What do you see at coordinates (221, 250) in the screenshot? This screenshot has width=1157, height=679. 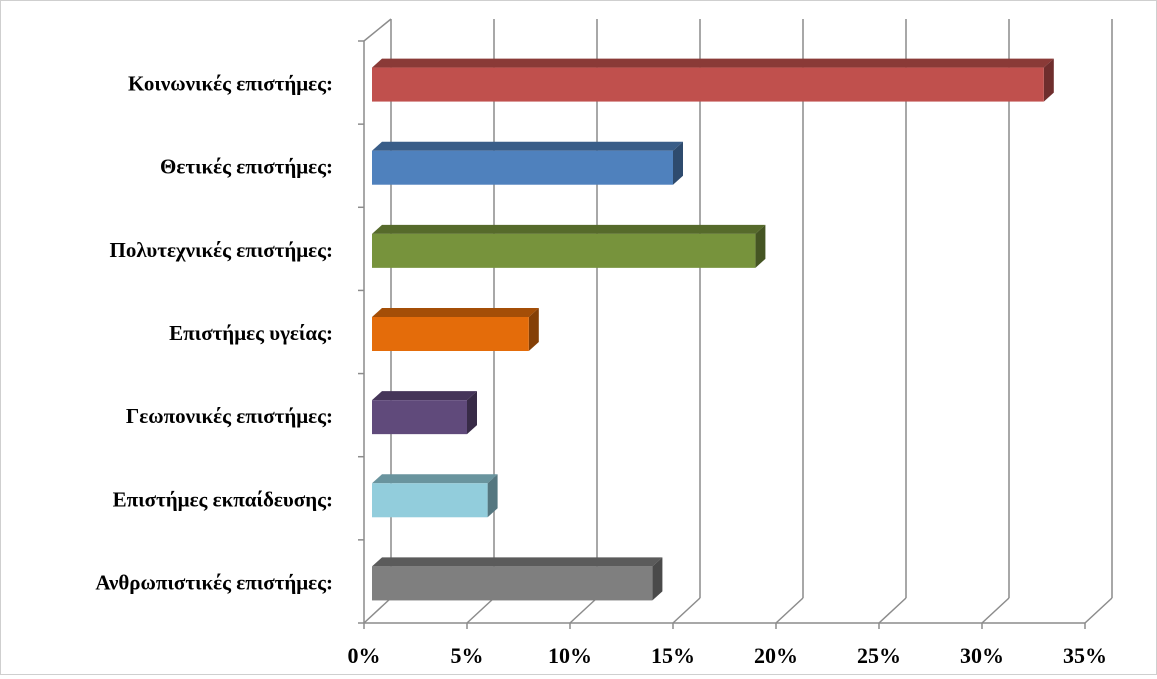 I see `category-label: Πολυτεχνικές επιστήμες:` at bounding box center [221, 250].